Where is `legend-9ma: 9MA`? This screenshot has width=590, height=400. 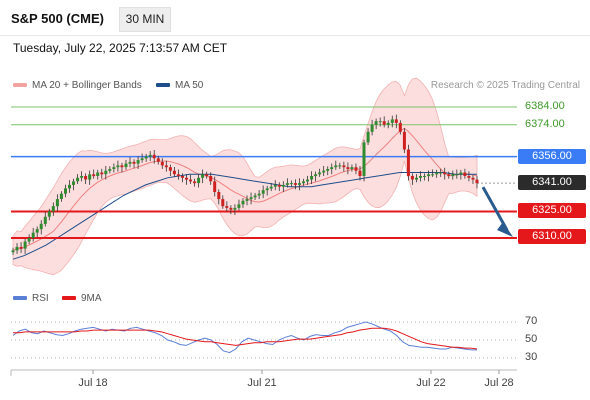
legend-9ma: 9MA is located at coordinates (82, 298).